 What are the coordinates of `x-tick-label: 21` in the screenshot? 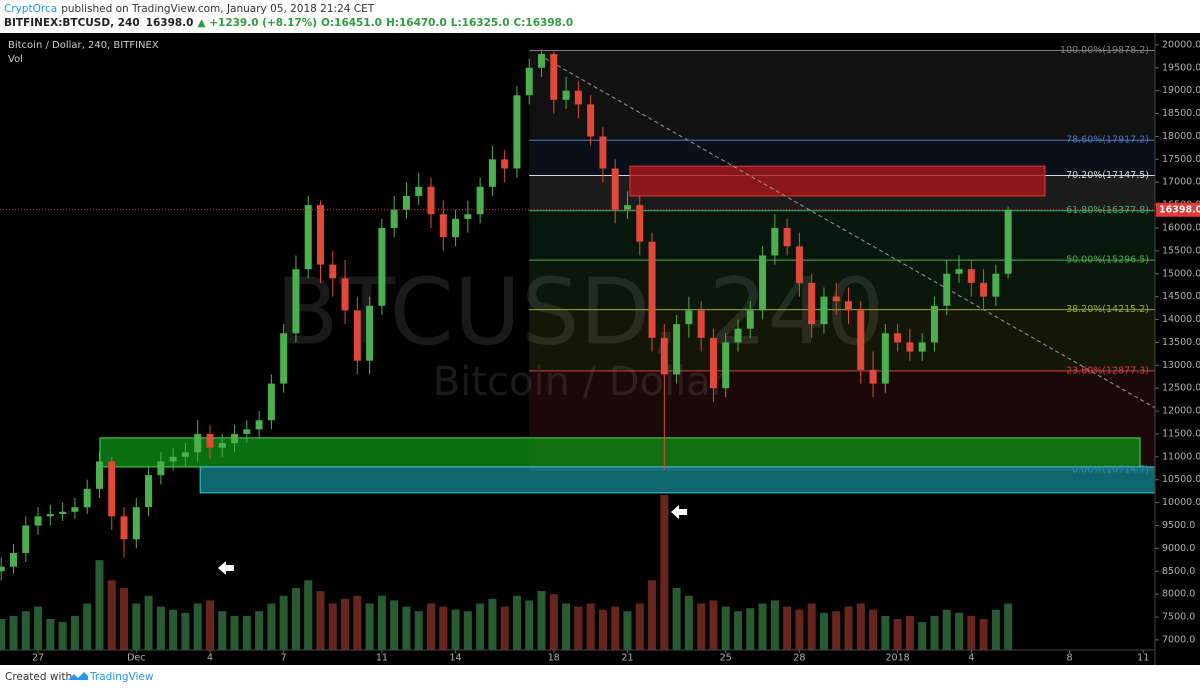 It's located at (627, 658).